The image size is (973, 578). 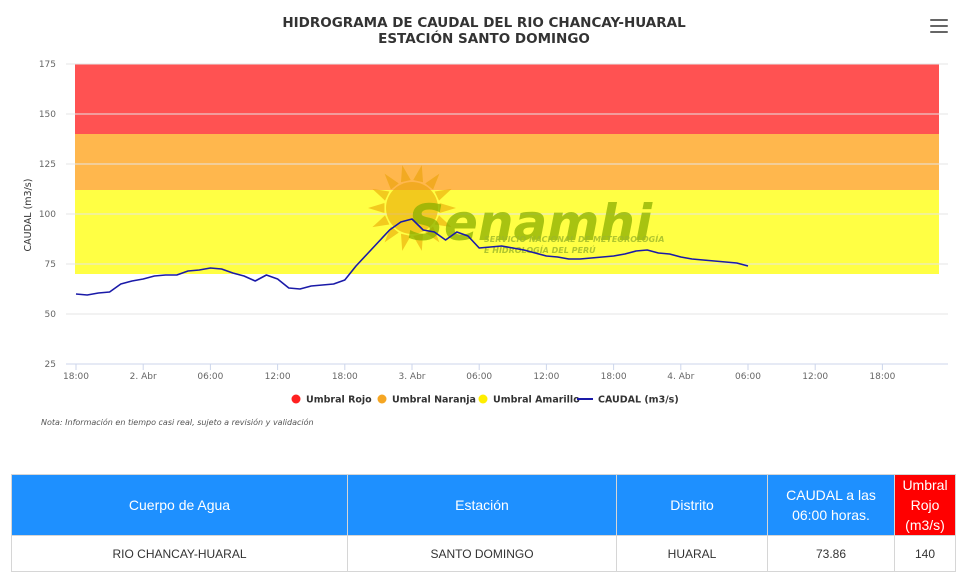 I want to click on legend-item-3: CAUDAL (m3/s), so click(x=628, y=400).